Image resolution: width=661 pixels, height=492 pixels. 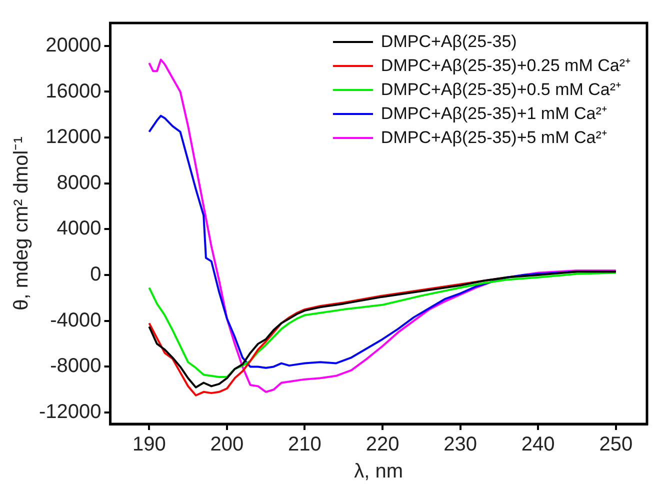 What do you see at coordinates (305, 445) in the screenshot?
I see `x-tick-label: 210` at bounding box center [305, 445].